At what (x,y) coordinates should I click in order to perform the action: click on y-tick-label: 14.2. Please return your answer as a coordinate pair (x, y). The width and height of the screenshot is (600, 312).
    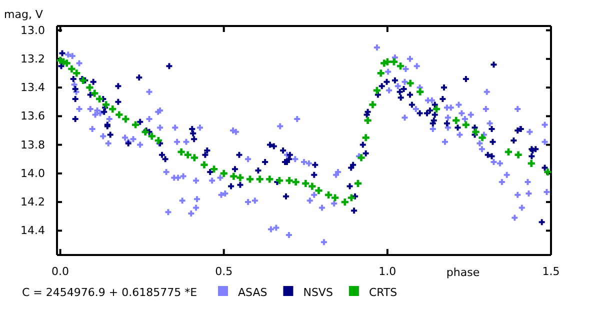
    Looking at the image, I should click on (32, 202).